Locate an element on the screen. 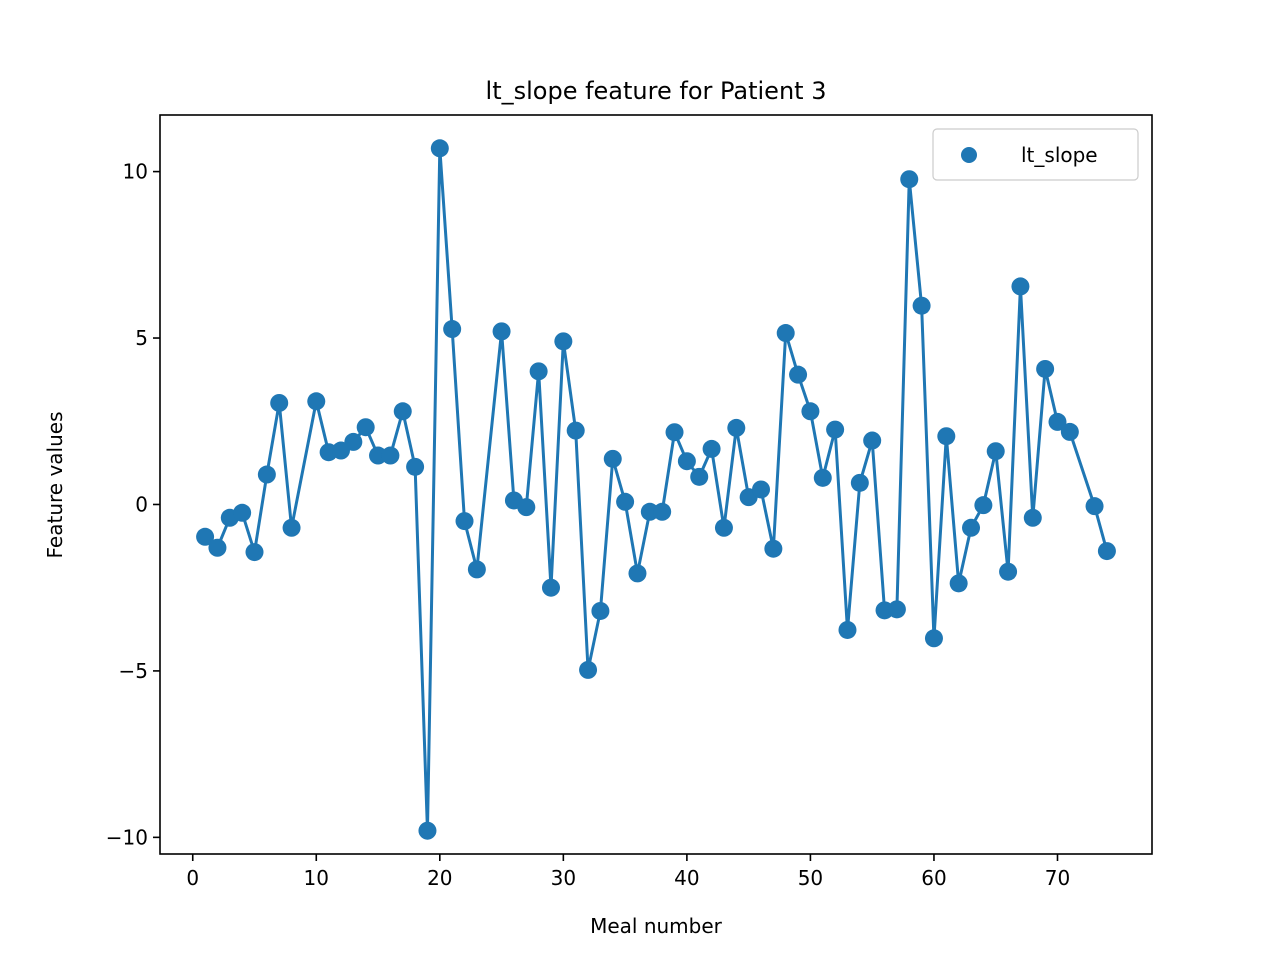 The image size is (1280, 960). y-tick-label: −5 is located at coordinates (133, 671).